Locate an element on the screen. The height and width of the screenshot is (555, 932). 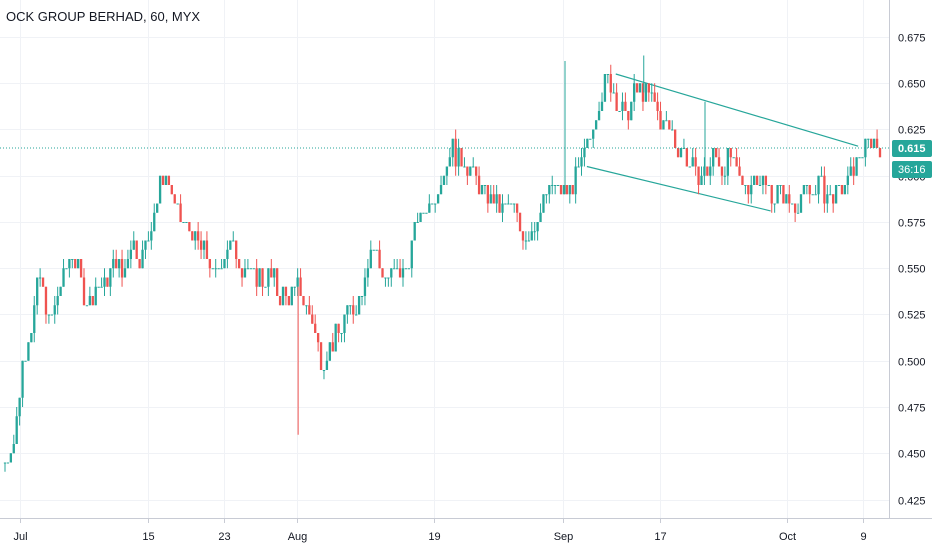
time-axis: Jul 15 23 Aug 19 Sep 17 Oct 9 is located at coordinates (440, 530).